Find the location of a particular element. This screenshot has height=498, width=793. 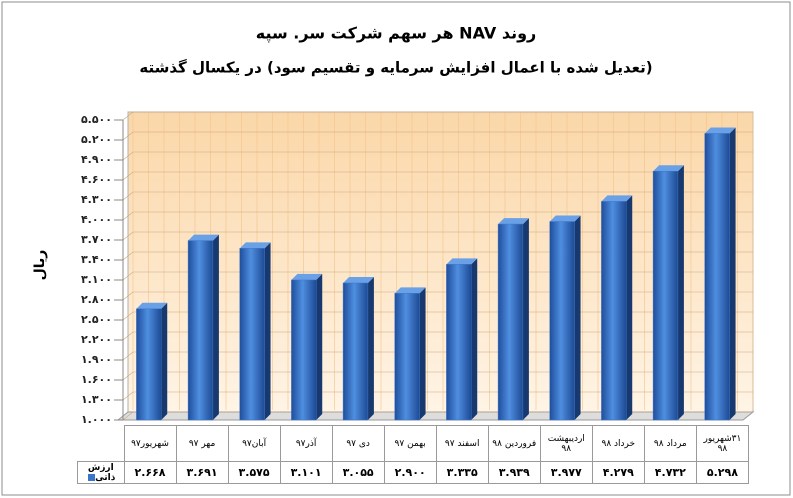

y-tick-label: ۱.۹۰۰ is located at coordinates (96, 359).